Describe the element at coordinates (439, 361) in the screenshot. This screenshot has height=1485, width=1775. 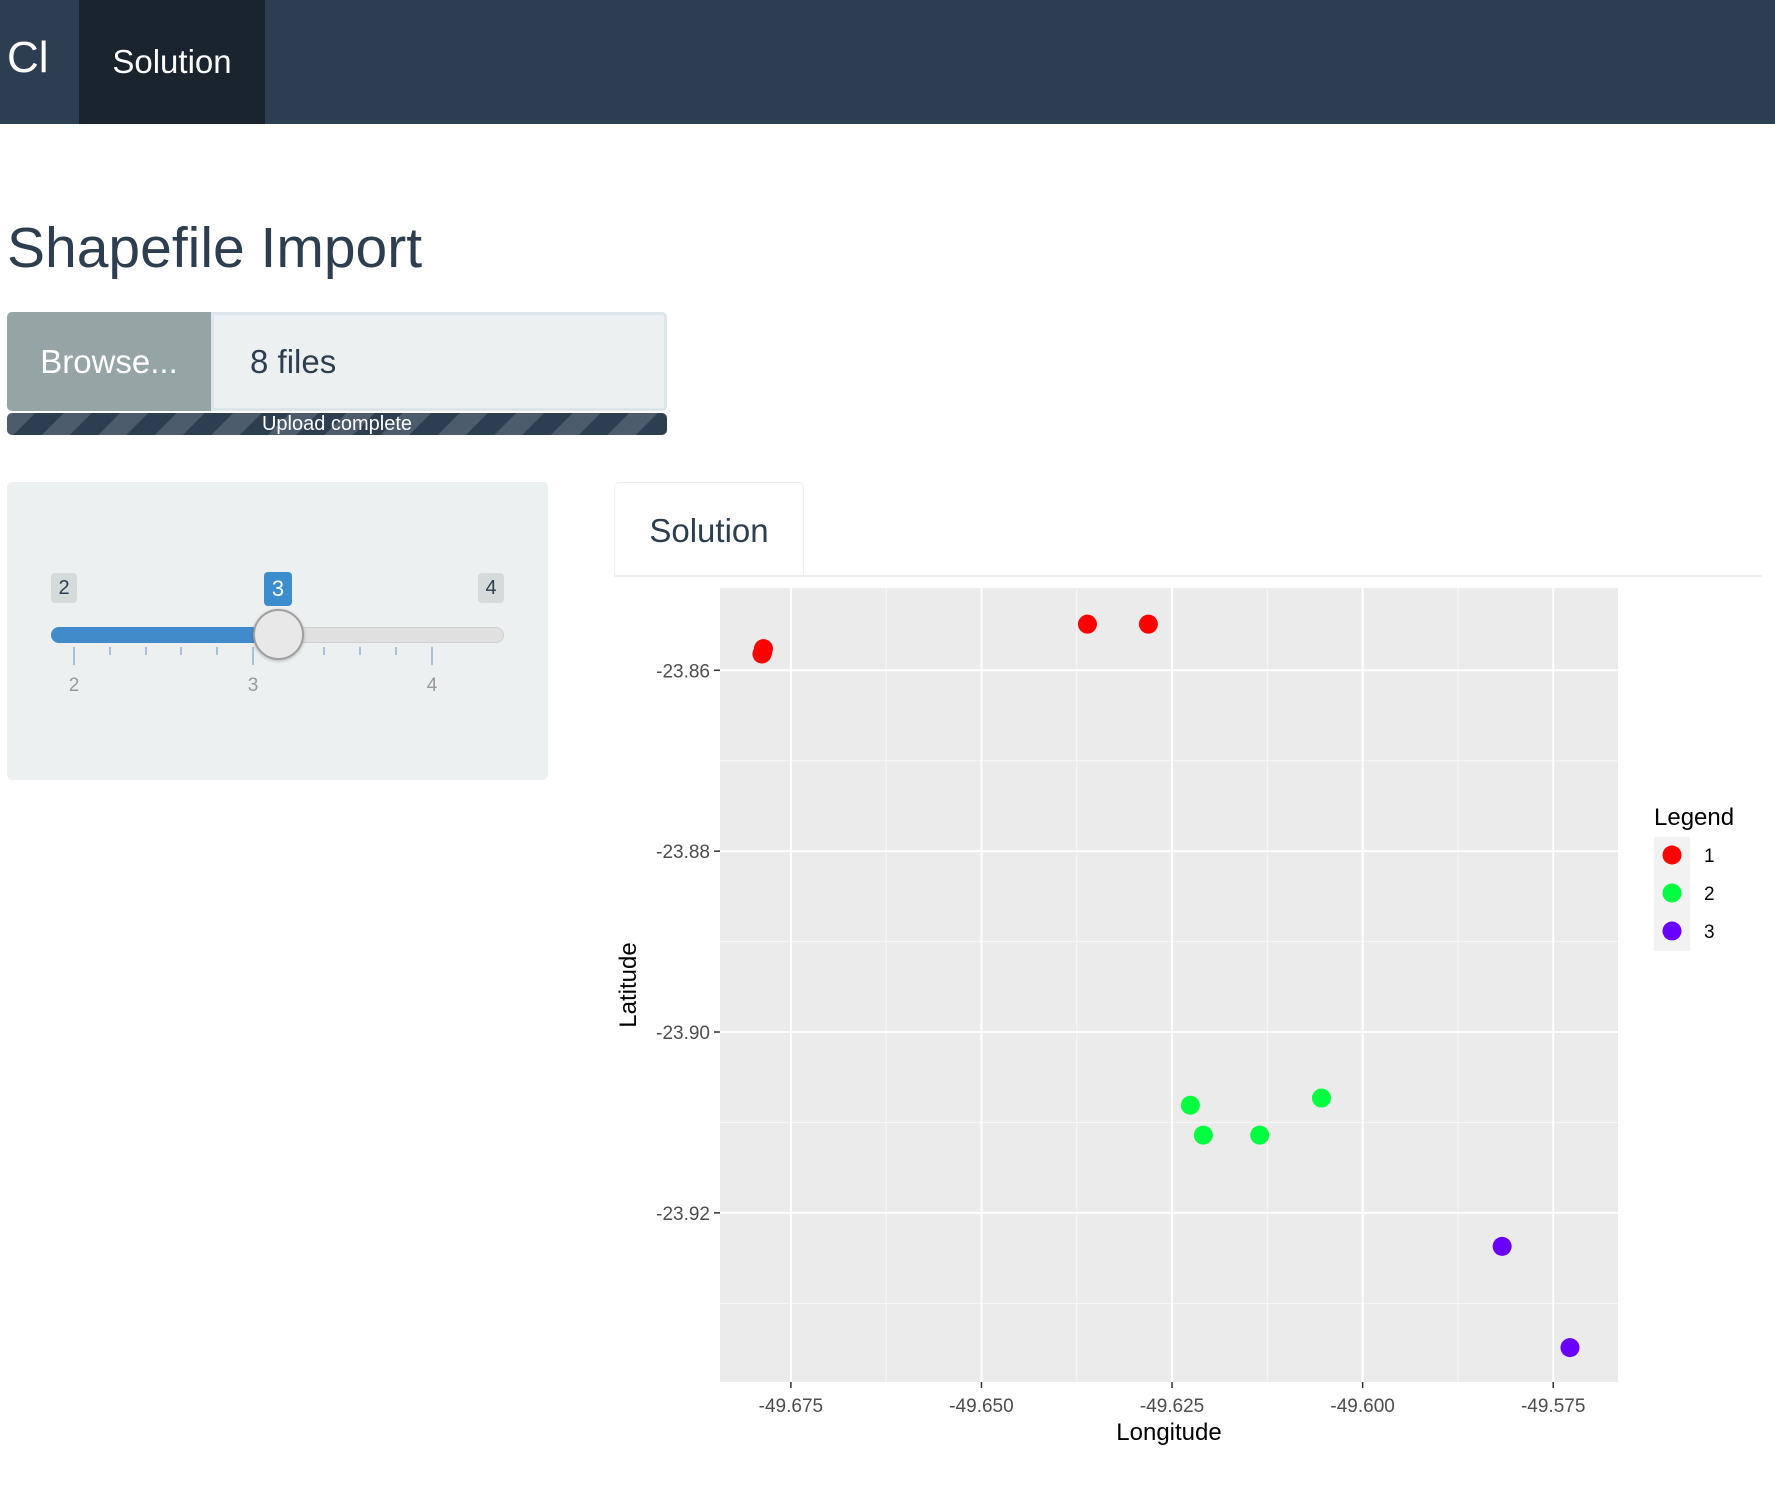
I see `file-name-field: 8 files` at that location.